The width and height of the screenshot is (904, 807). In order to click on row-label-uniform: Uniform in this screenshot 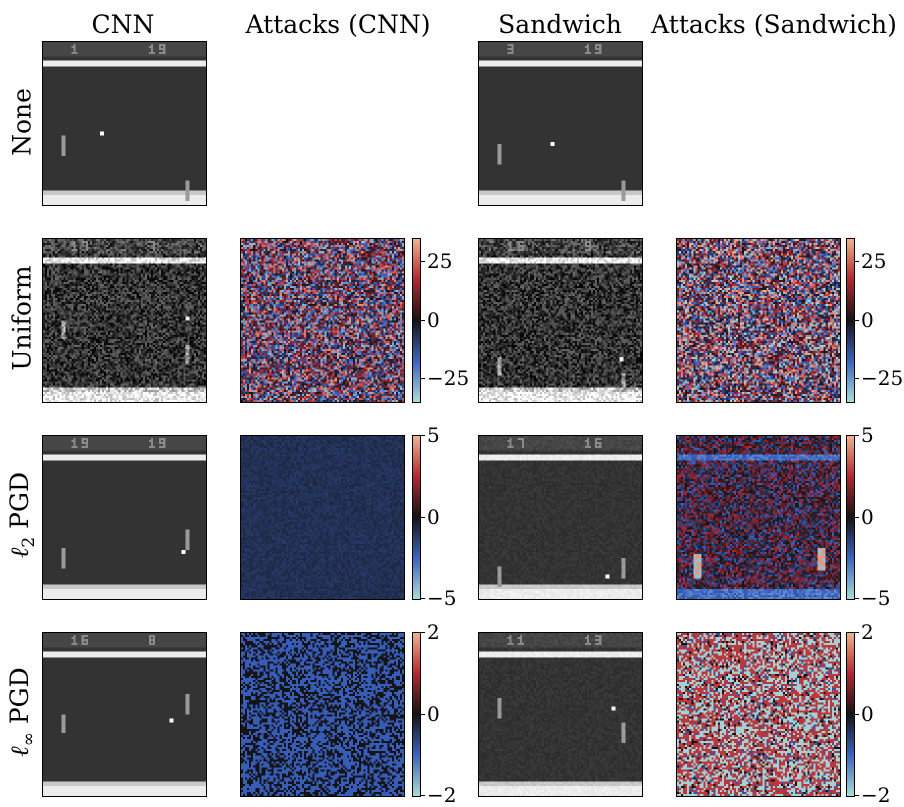, I will do `click(22, 318)`.